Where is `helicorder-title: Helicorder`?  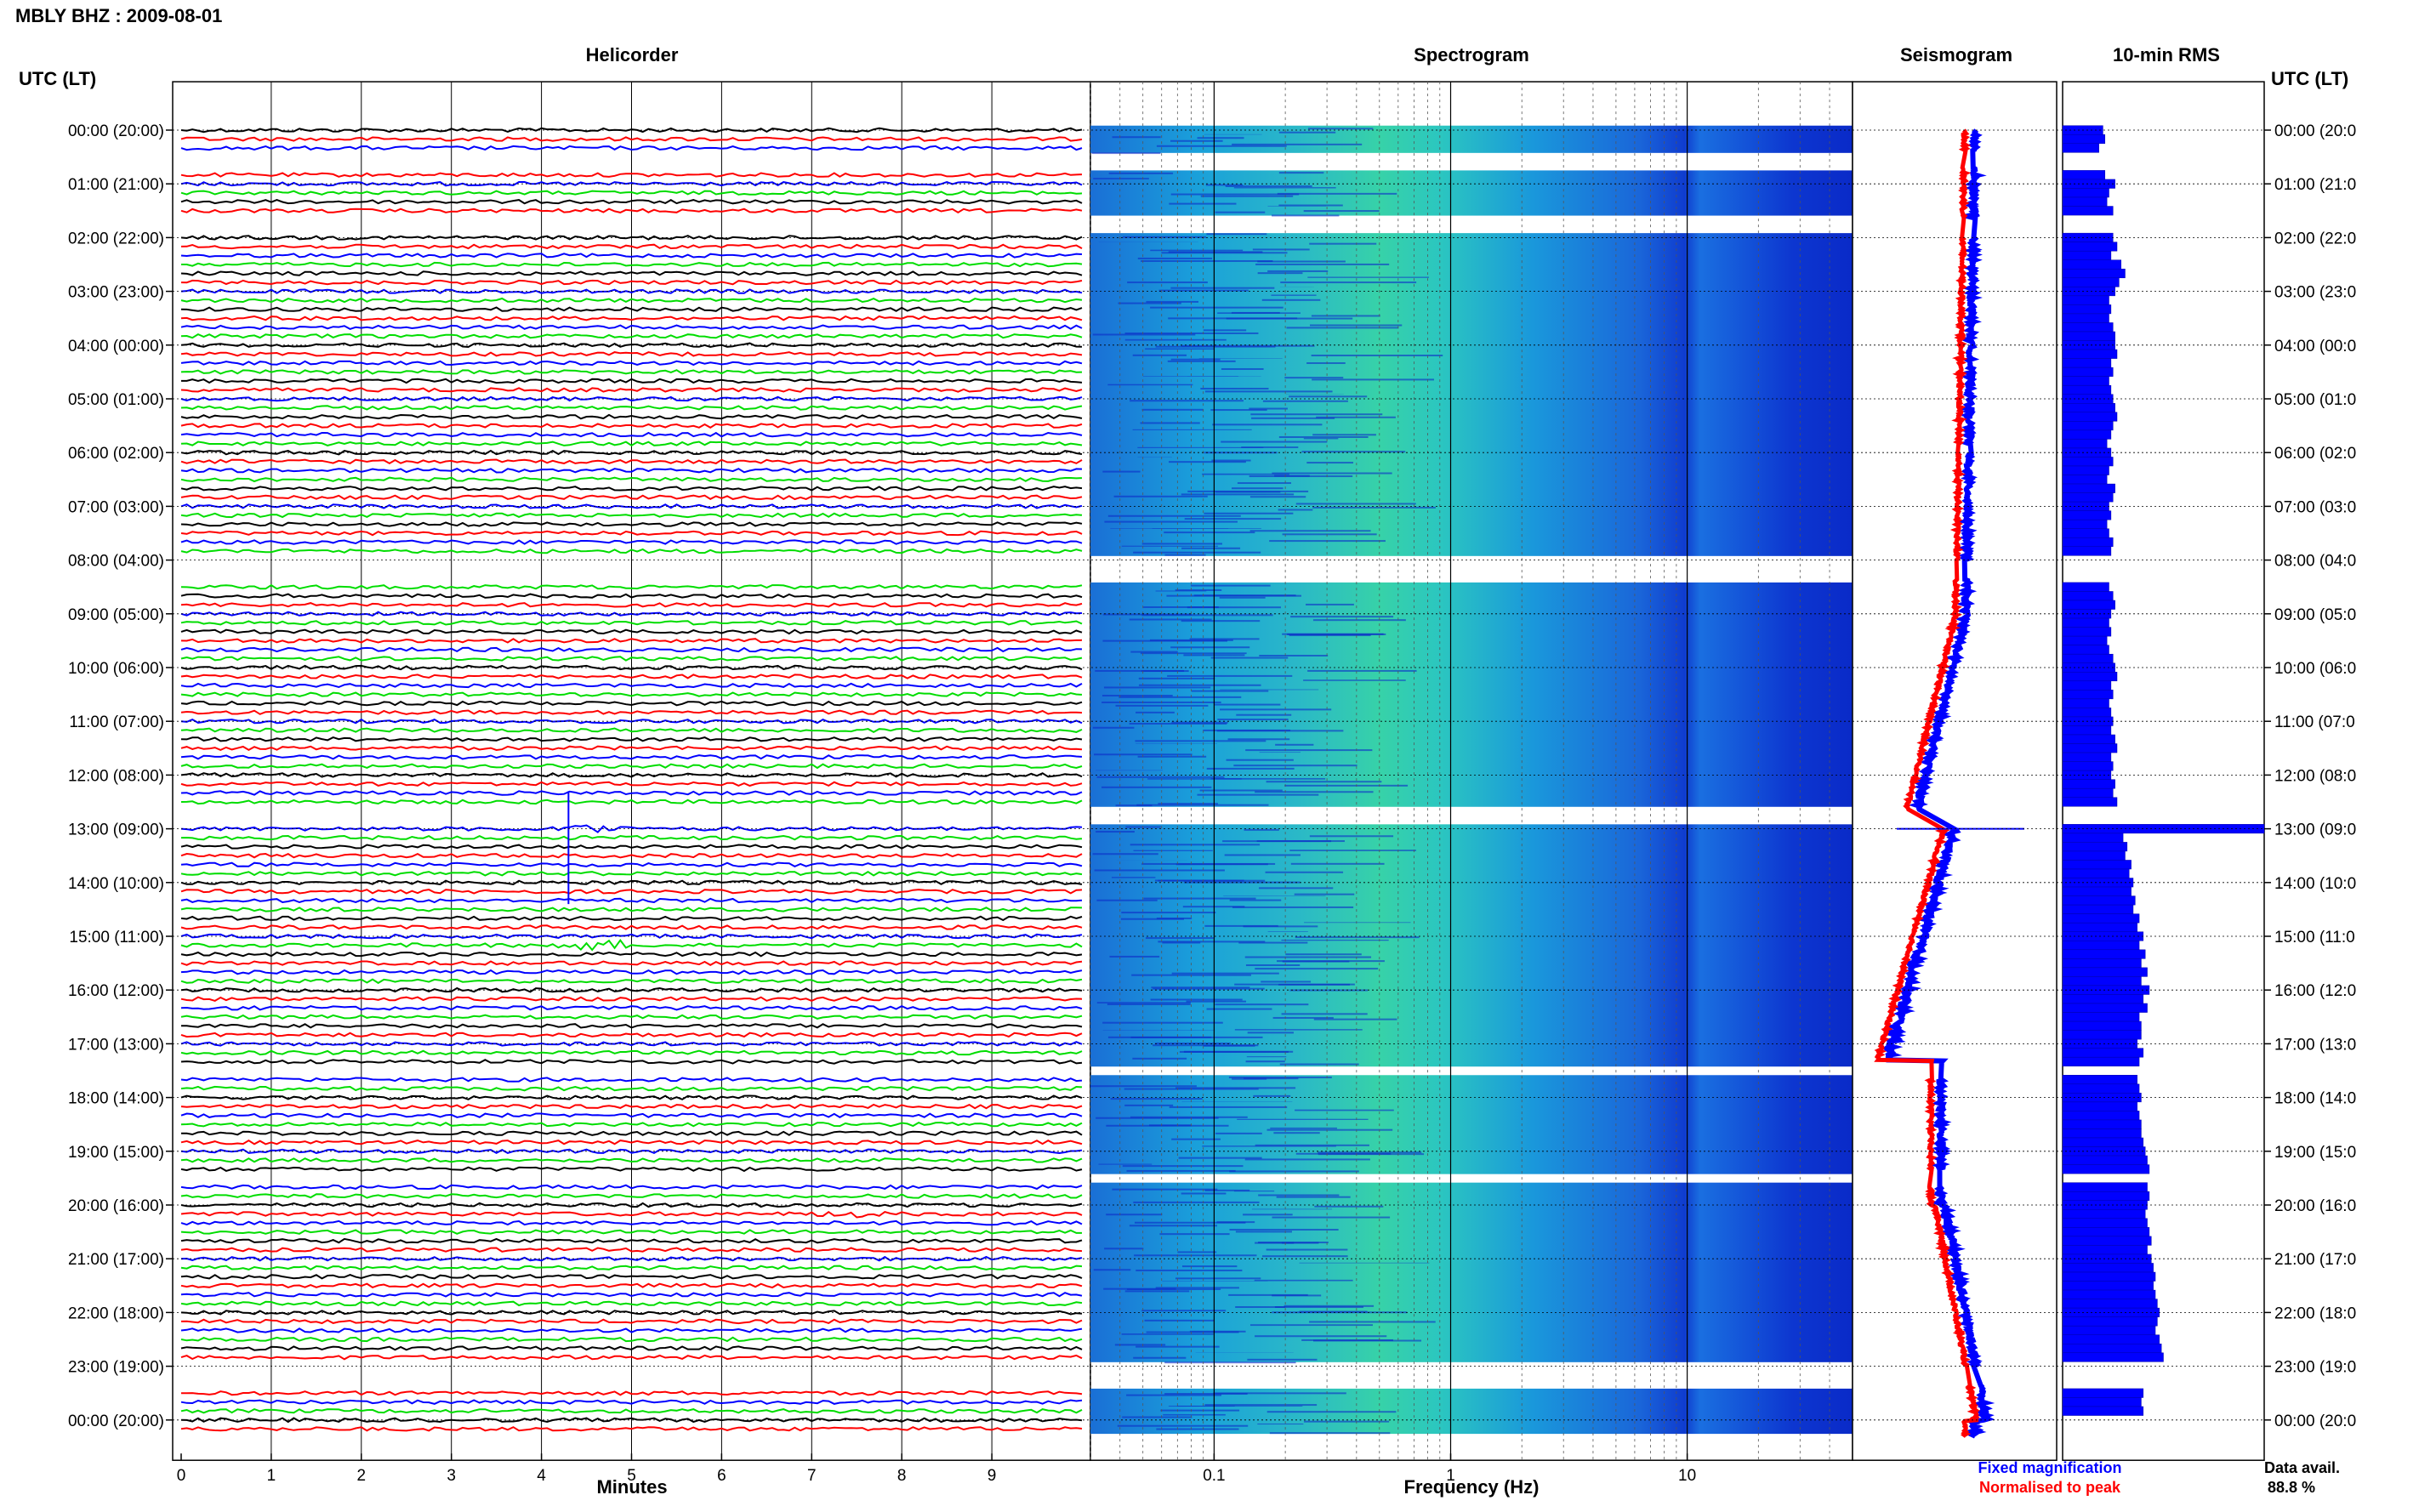 helicorder-title: Helicorder is located at coordinates (632, 54).